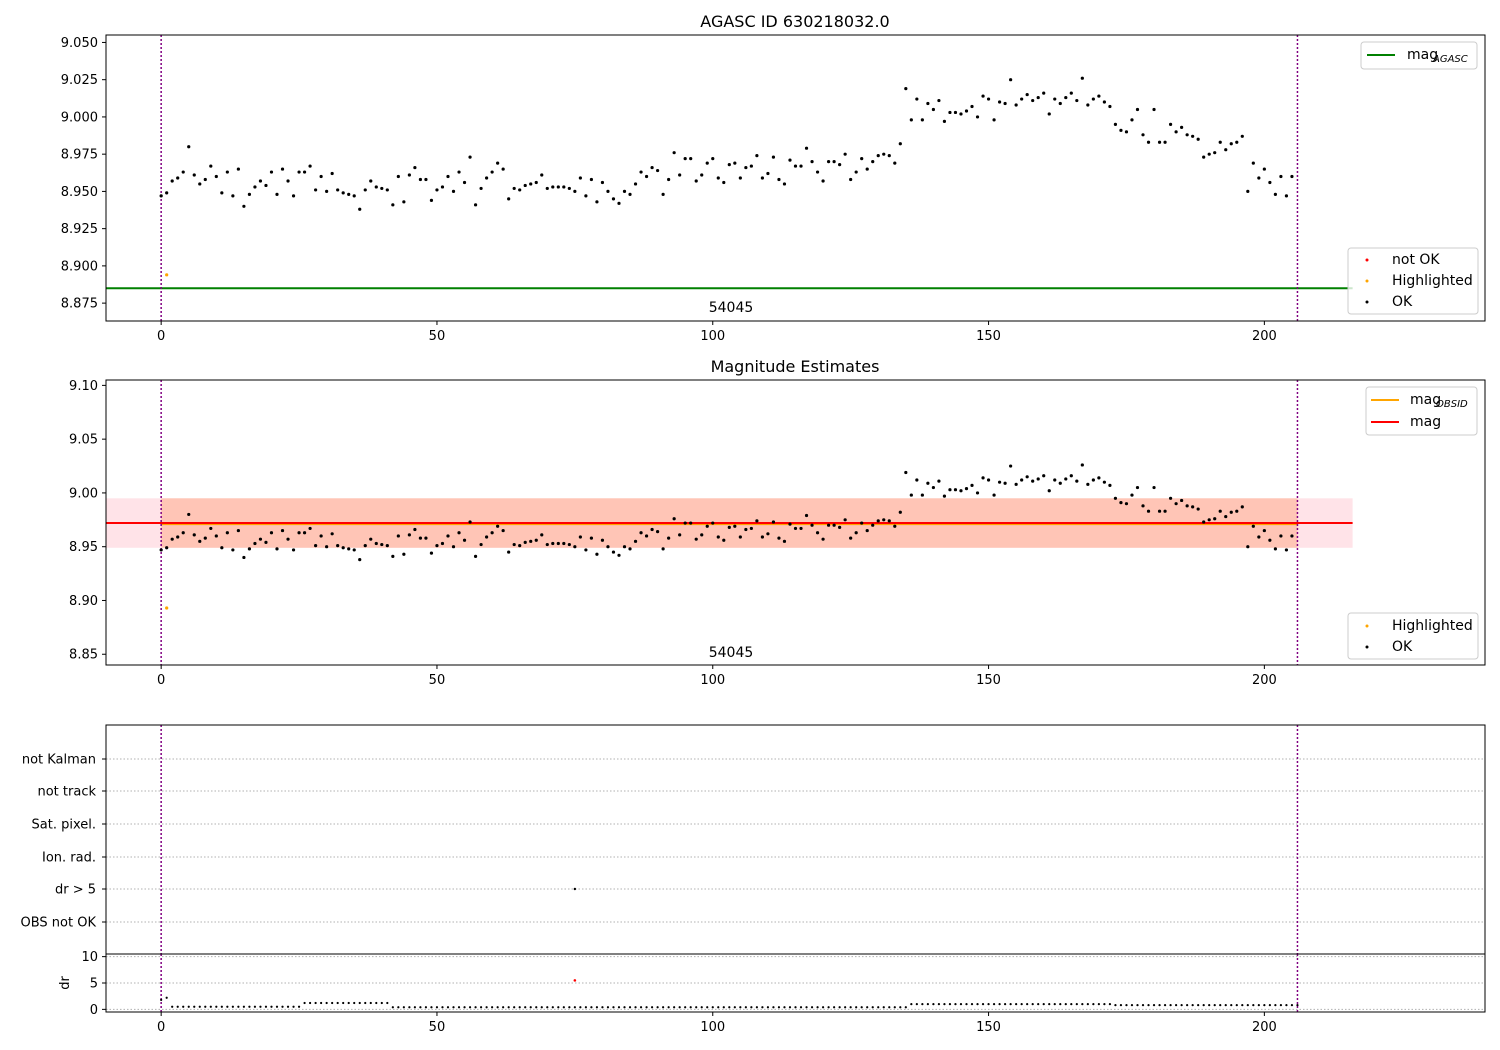 This screenshot has height=1050, width=1500. Describe the element at coordinates (1432, 626) in the screenshot. I see `legend-label-highlighted: Highlighted` at that location.